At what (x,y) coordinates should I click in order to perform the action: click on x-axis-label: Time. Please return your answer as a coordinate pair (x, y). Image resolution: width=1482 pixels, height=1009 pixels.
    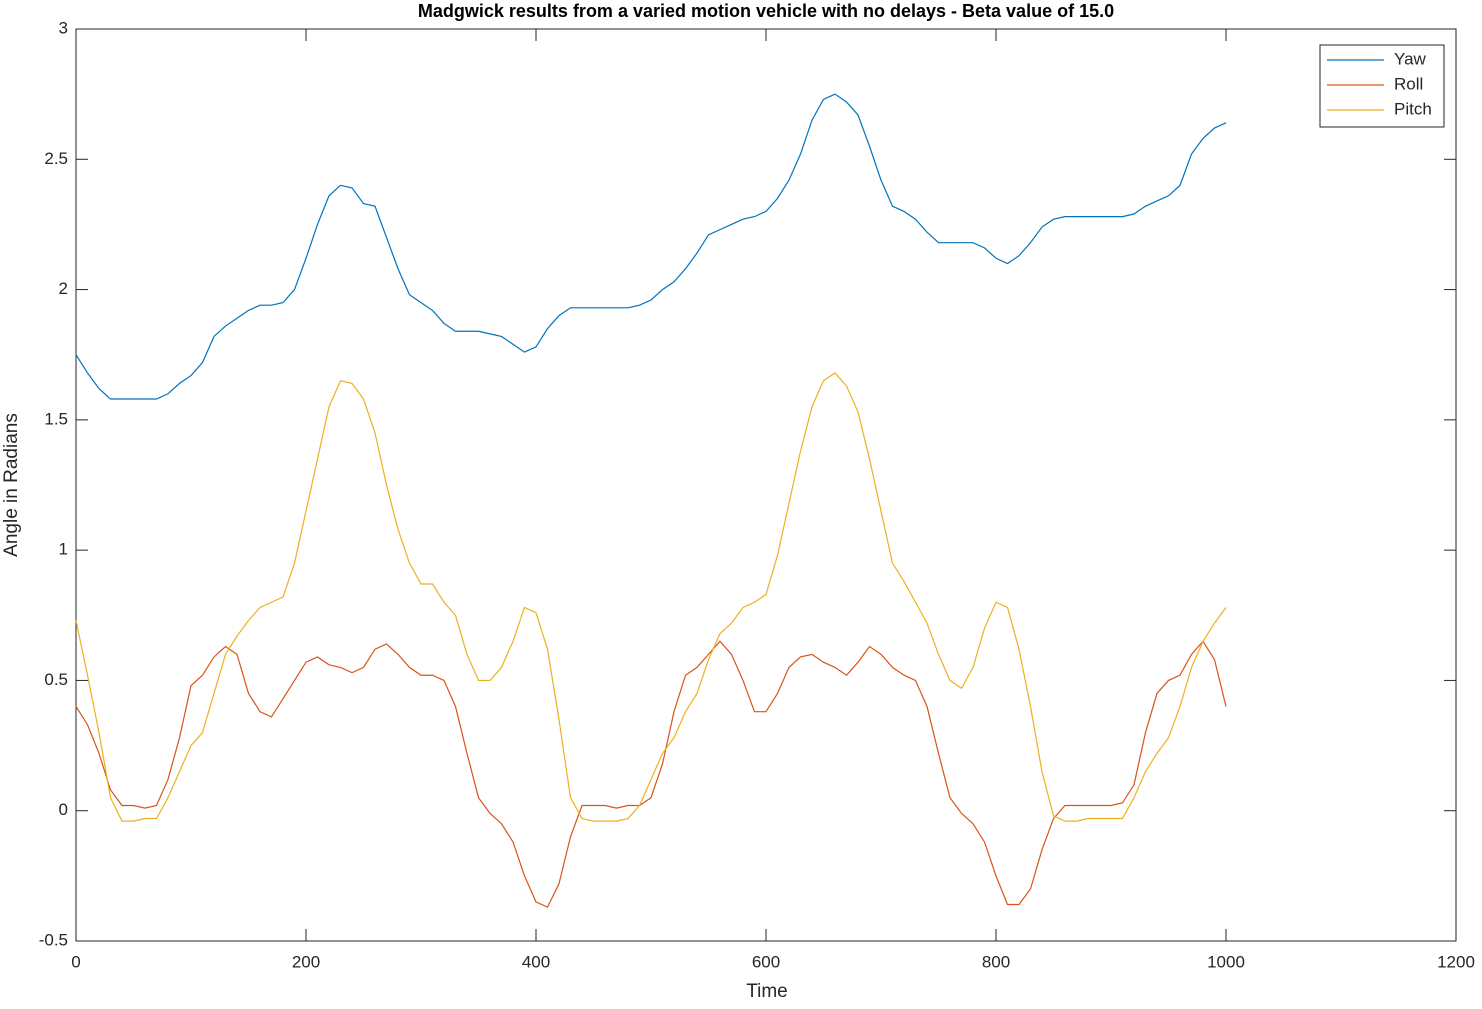
    Looking at the image, I should click on (767, 991).